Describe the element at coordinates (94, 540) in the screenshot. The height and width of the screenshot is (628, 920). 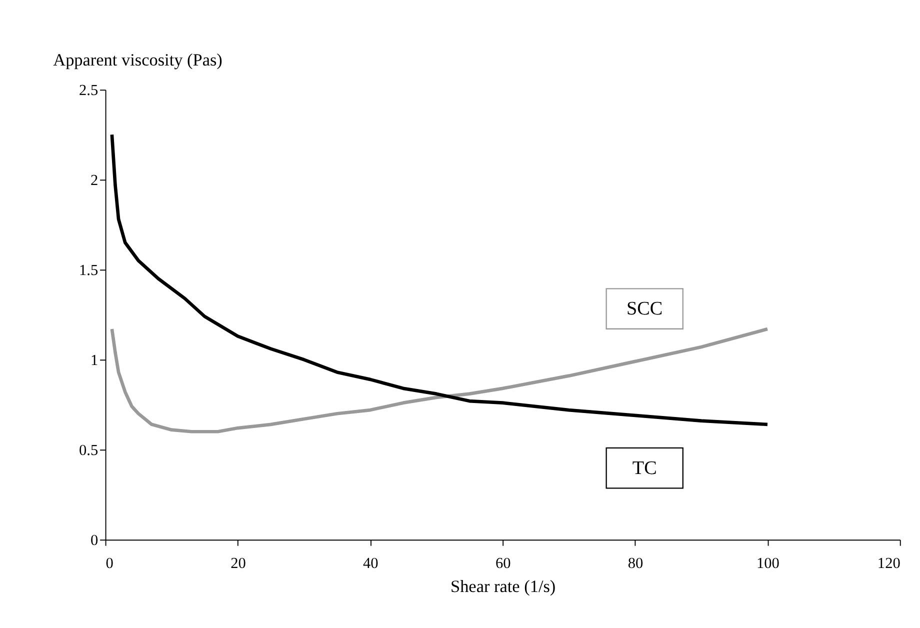
I see `y-tick-label: 0` at that location.